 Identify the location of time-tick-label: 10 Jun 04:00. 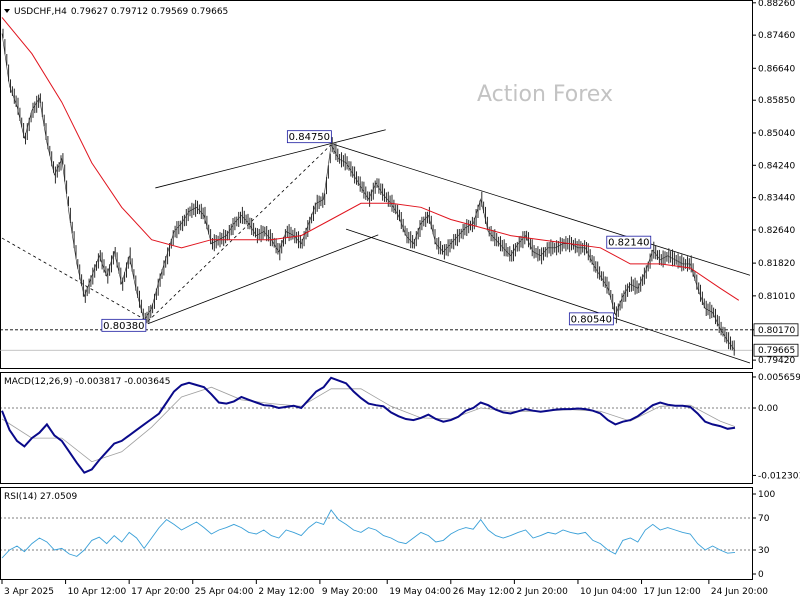
(608, 592).